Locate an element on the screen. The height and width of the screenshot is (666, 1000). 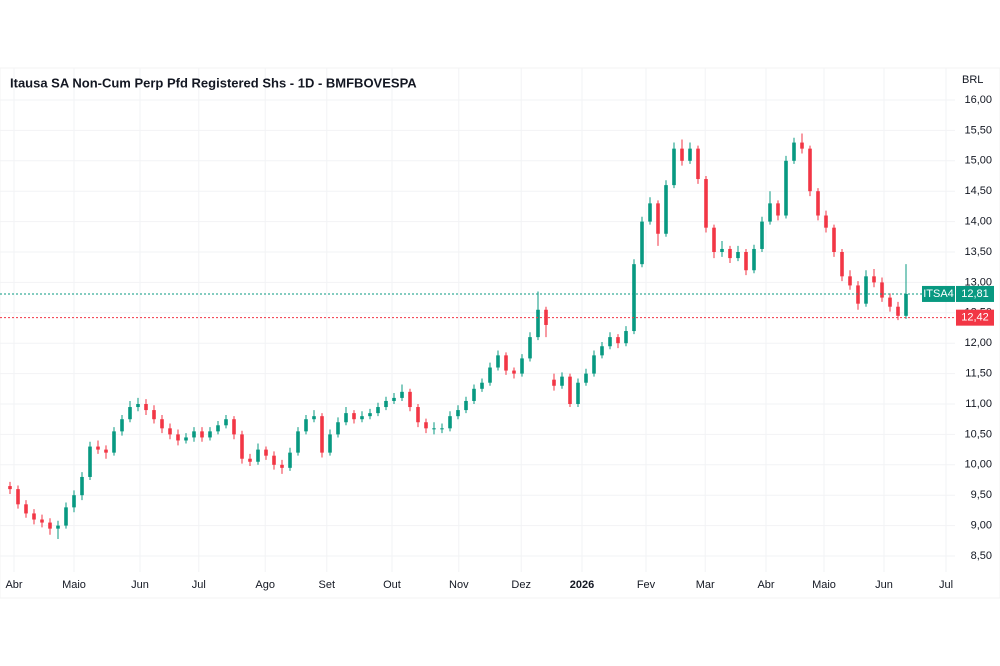
y-tick-label: 8,50 is located at coordinates (981, 556).